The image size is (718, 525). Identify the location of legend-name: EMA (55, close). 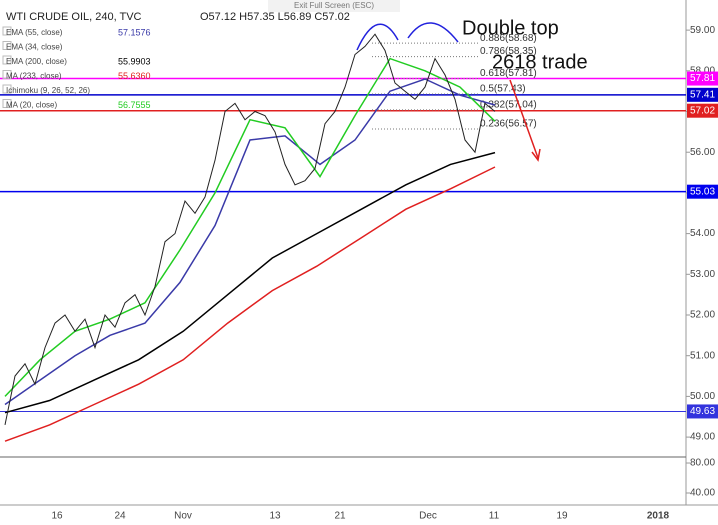
(34, 32).